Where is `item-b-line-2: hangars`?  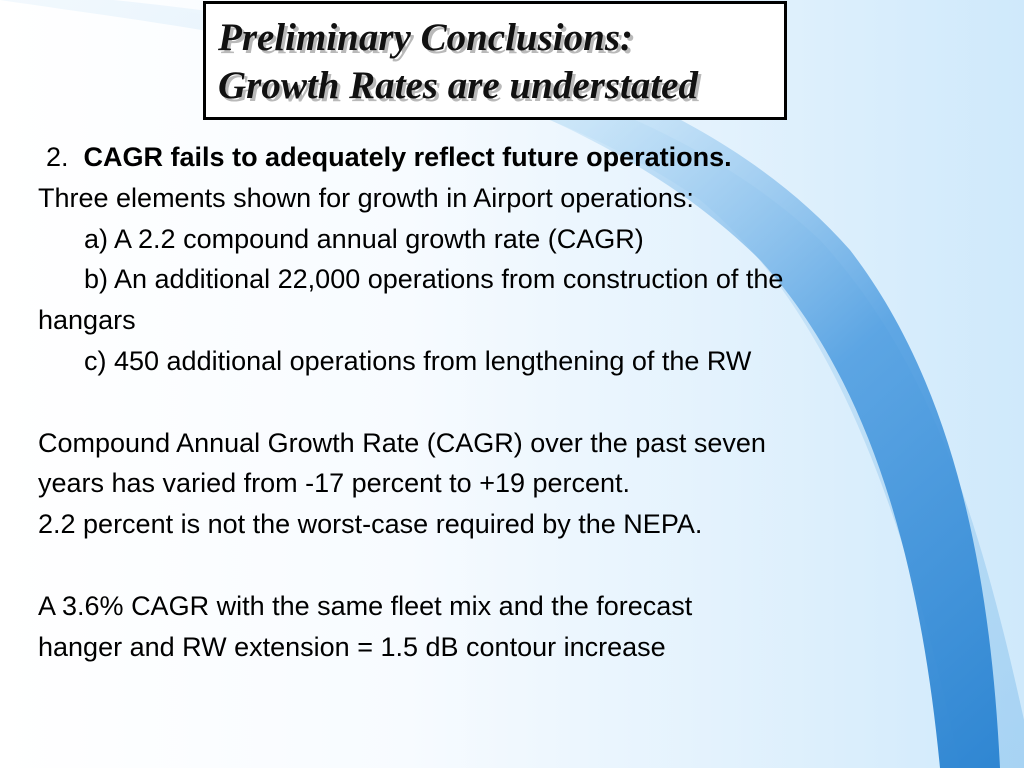 item-b-line-2: hangars is located at coordinates (87, 320).